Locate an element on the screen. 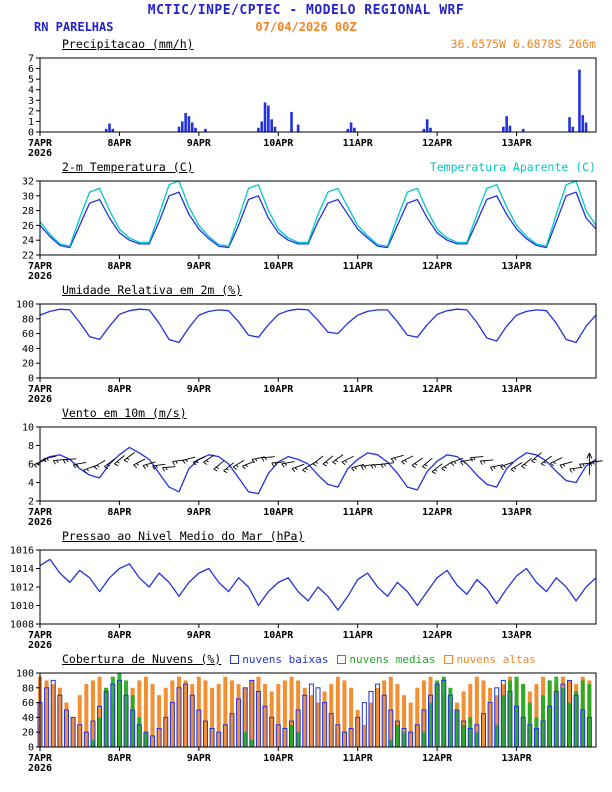 The width and height of the screenshot is (612, 792). y-tick-label: 60 is located at coordinates (28, 703).